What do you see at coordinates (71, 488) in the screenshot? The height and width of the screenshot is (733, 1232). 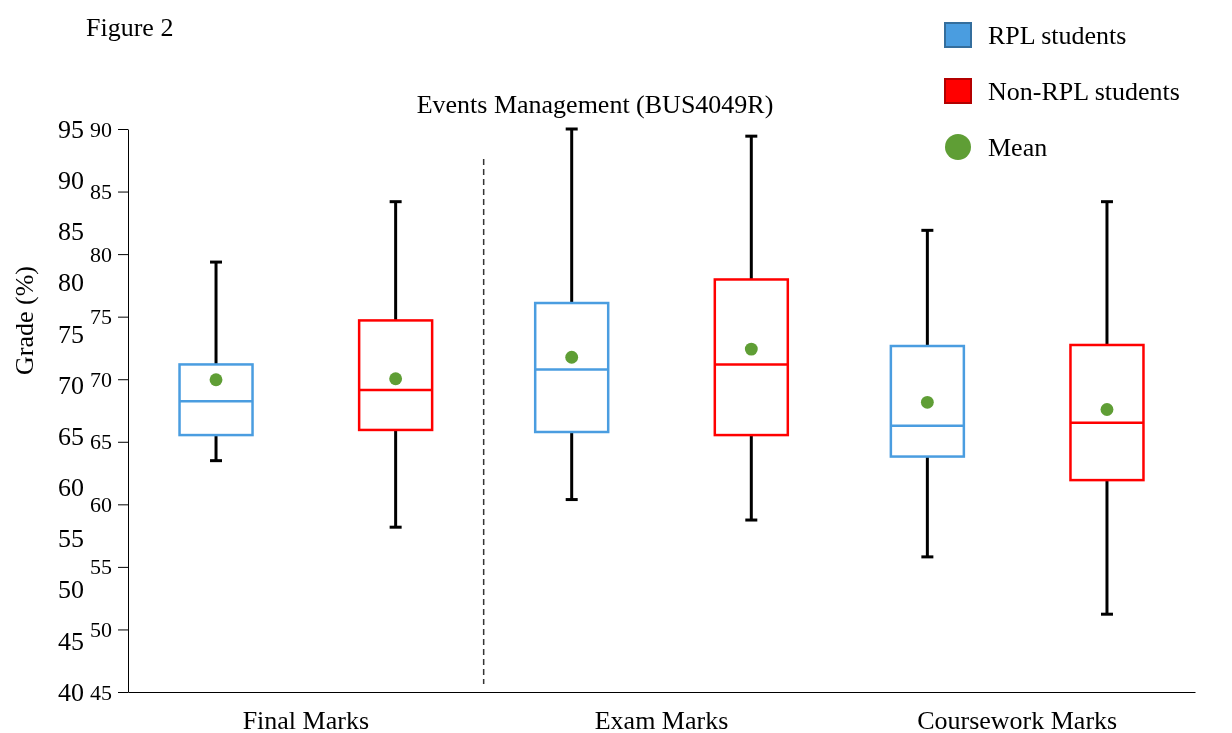 I see `y-tick-label: 60` at bounding box center [71, 488].